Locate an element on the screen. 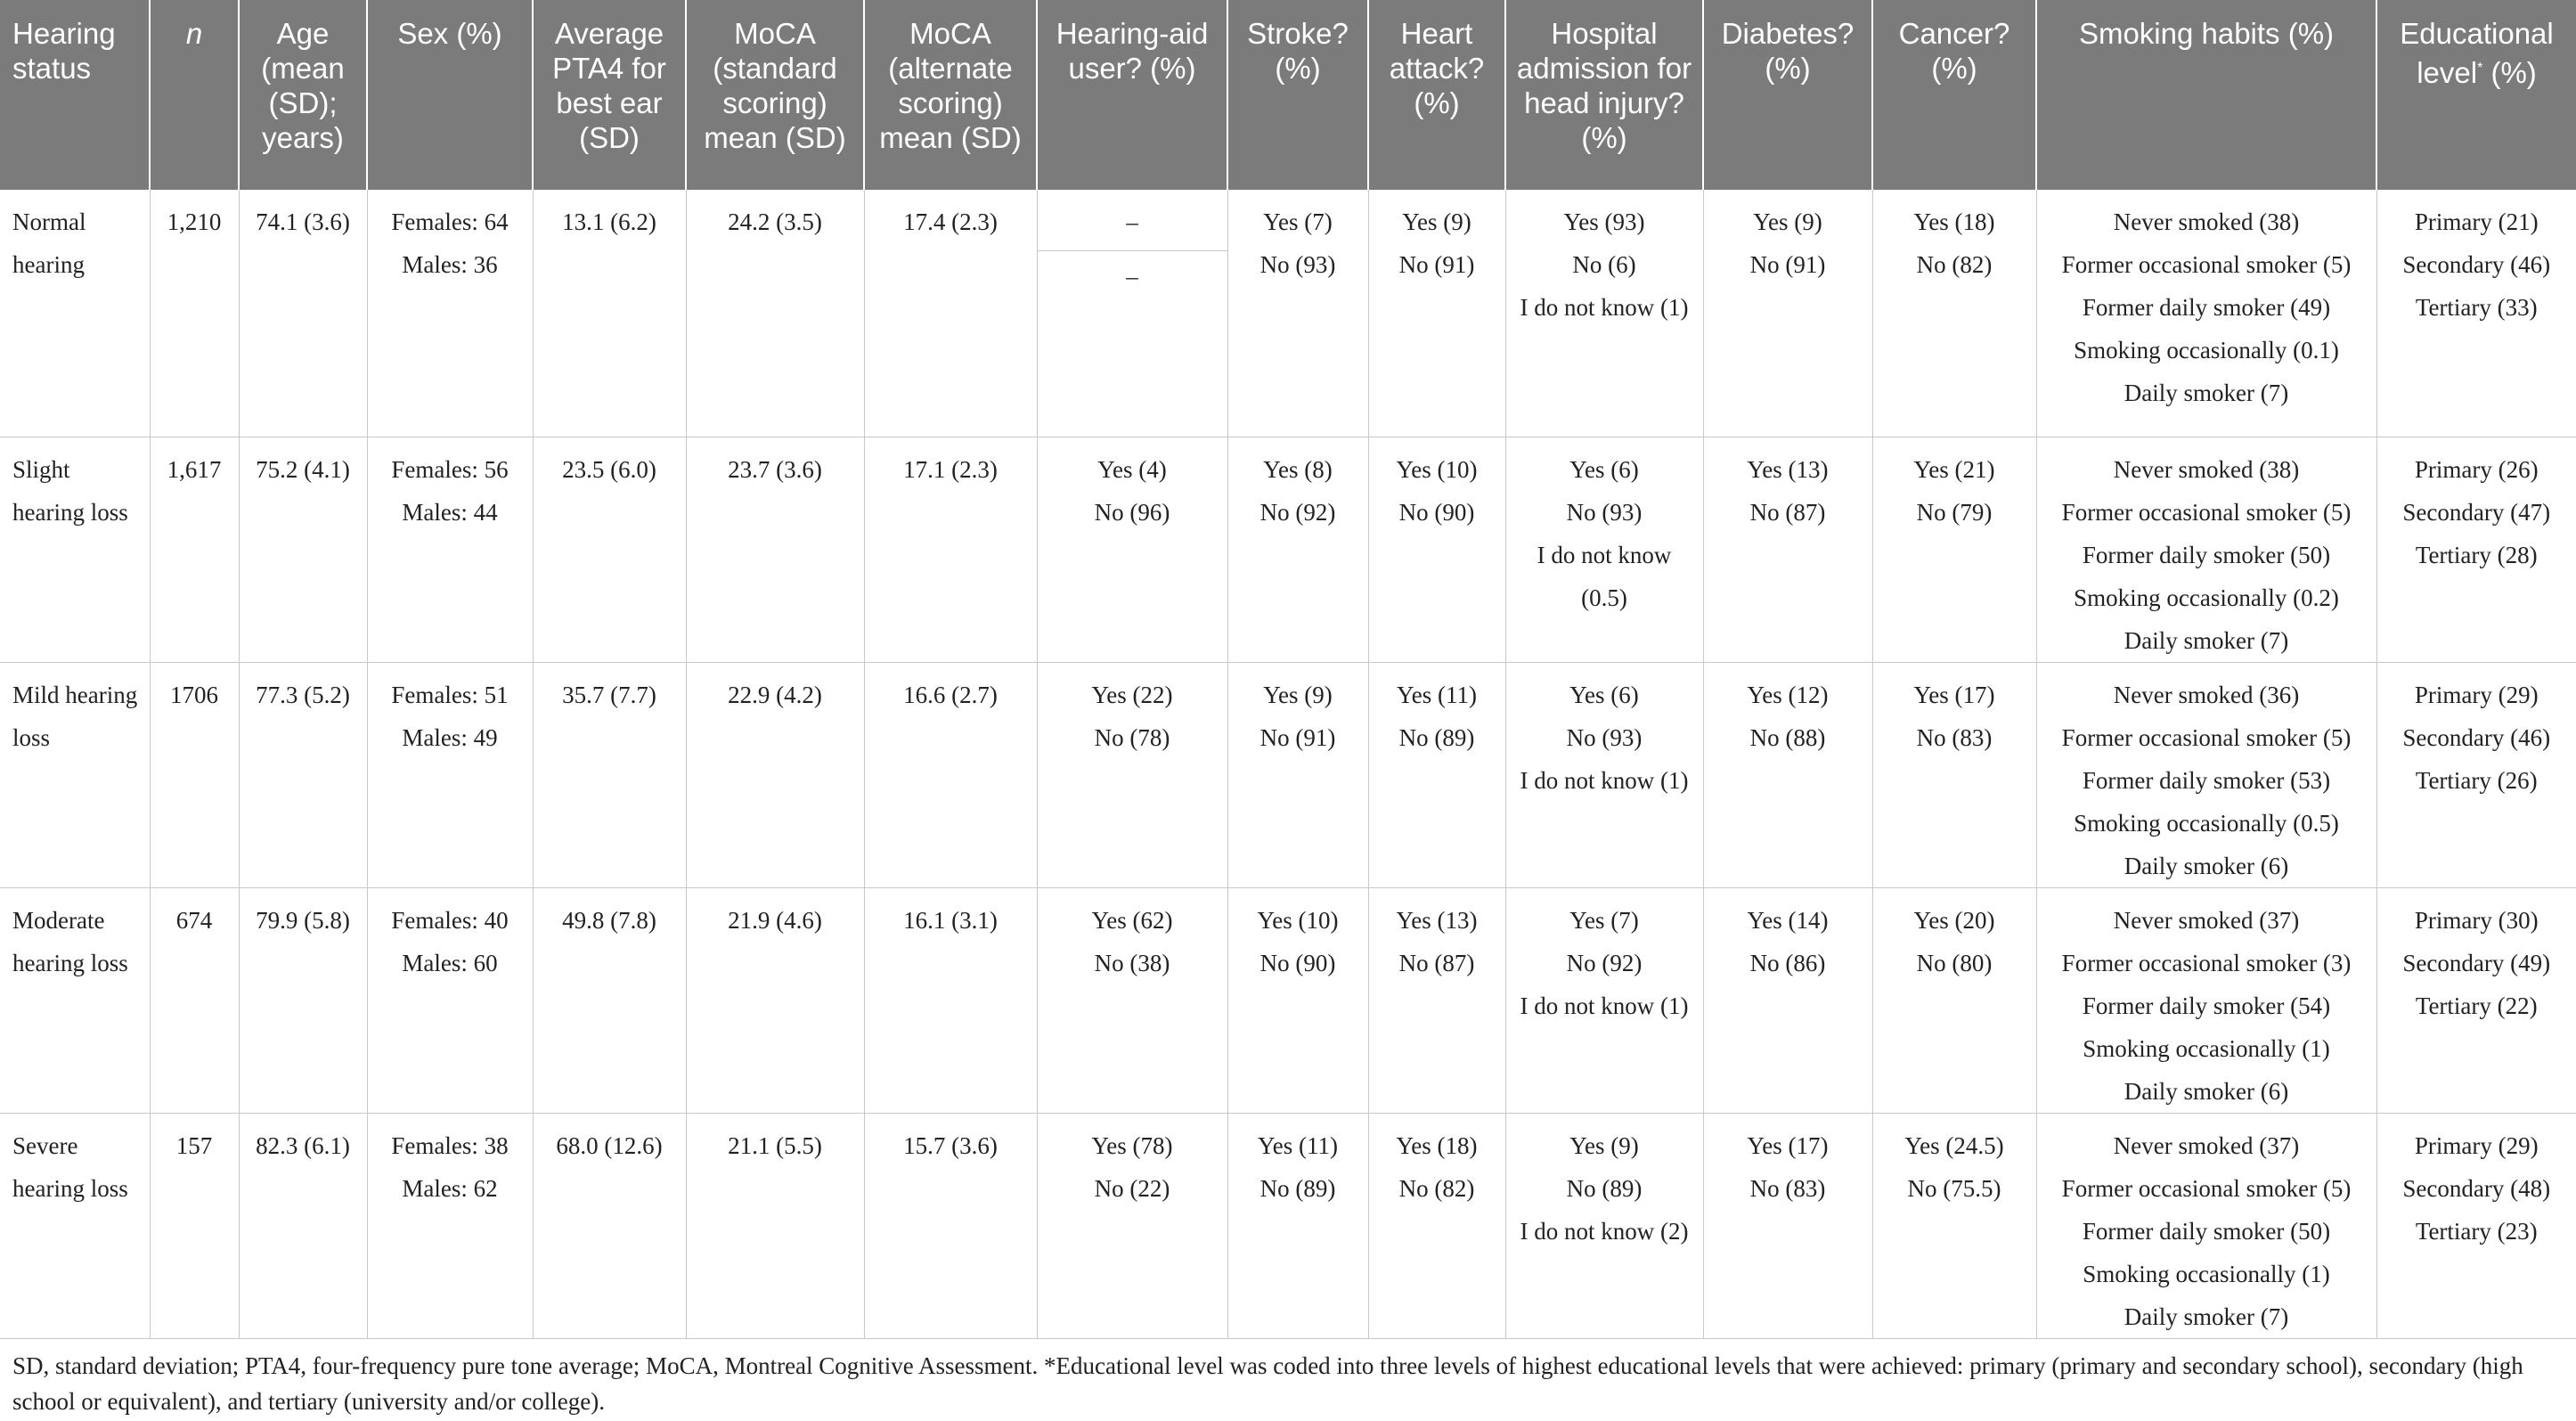  cell-heart-attack: Yes (11) No (89) is located at coordinates (1436, 775).